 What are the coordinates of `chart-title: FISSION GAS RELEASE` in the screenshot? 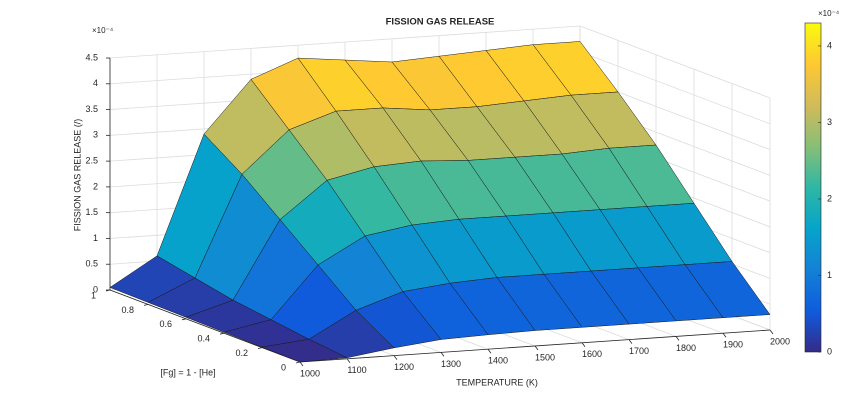 It's located at (440, 22).